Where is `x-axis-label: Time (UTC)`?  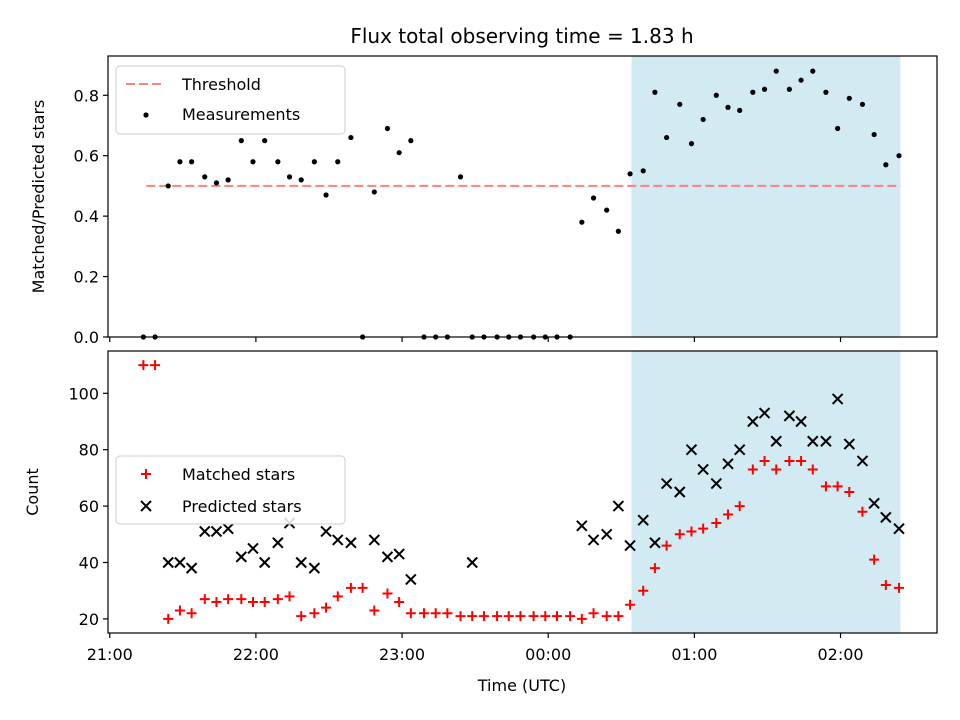
x-axis-label: Time (UTC) is located at coordinates (521, 685).